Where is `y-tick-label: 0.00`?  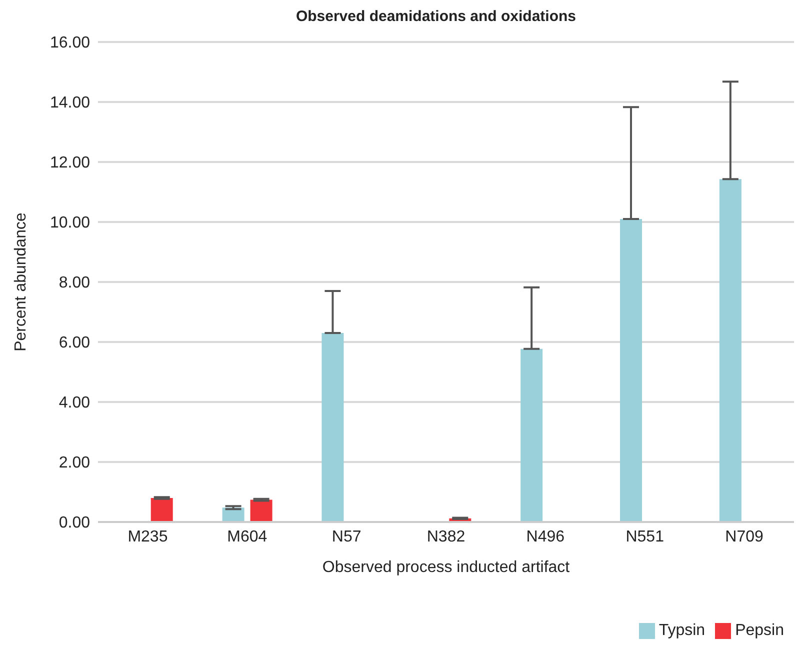 y-tick-label: 0.00 is located at coordinates (74, 523).